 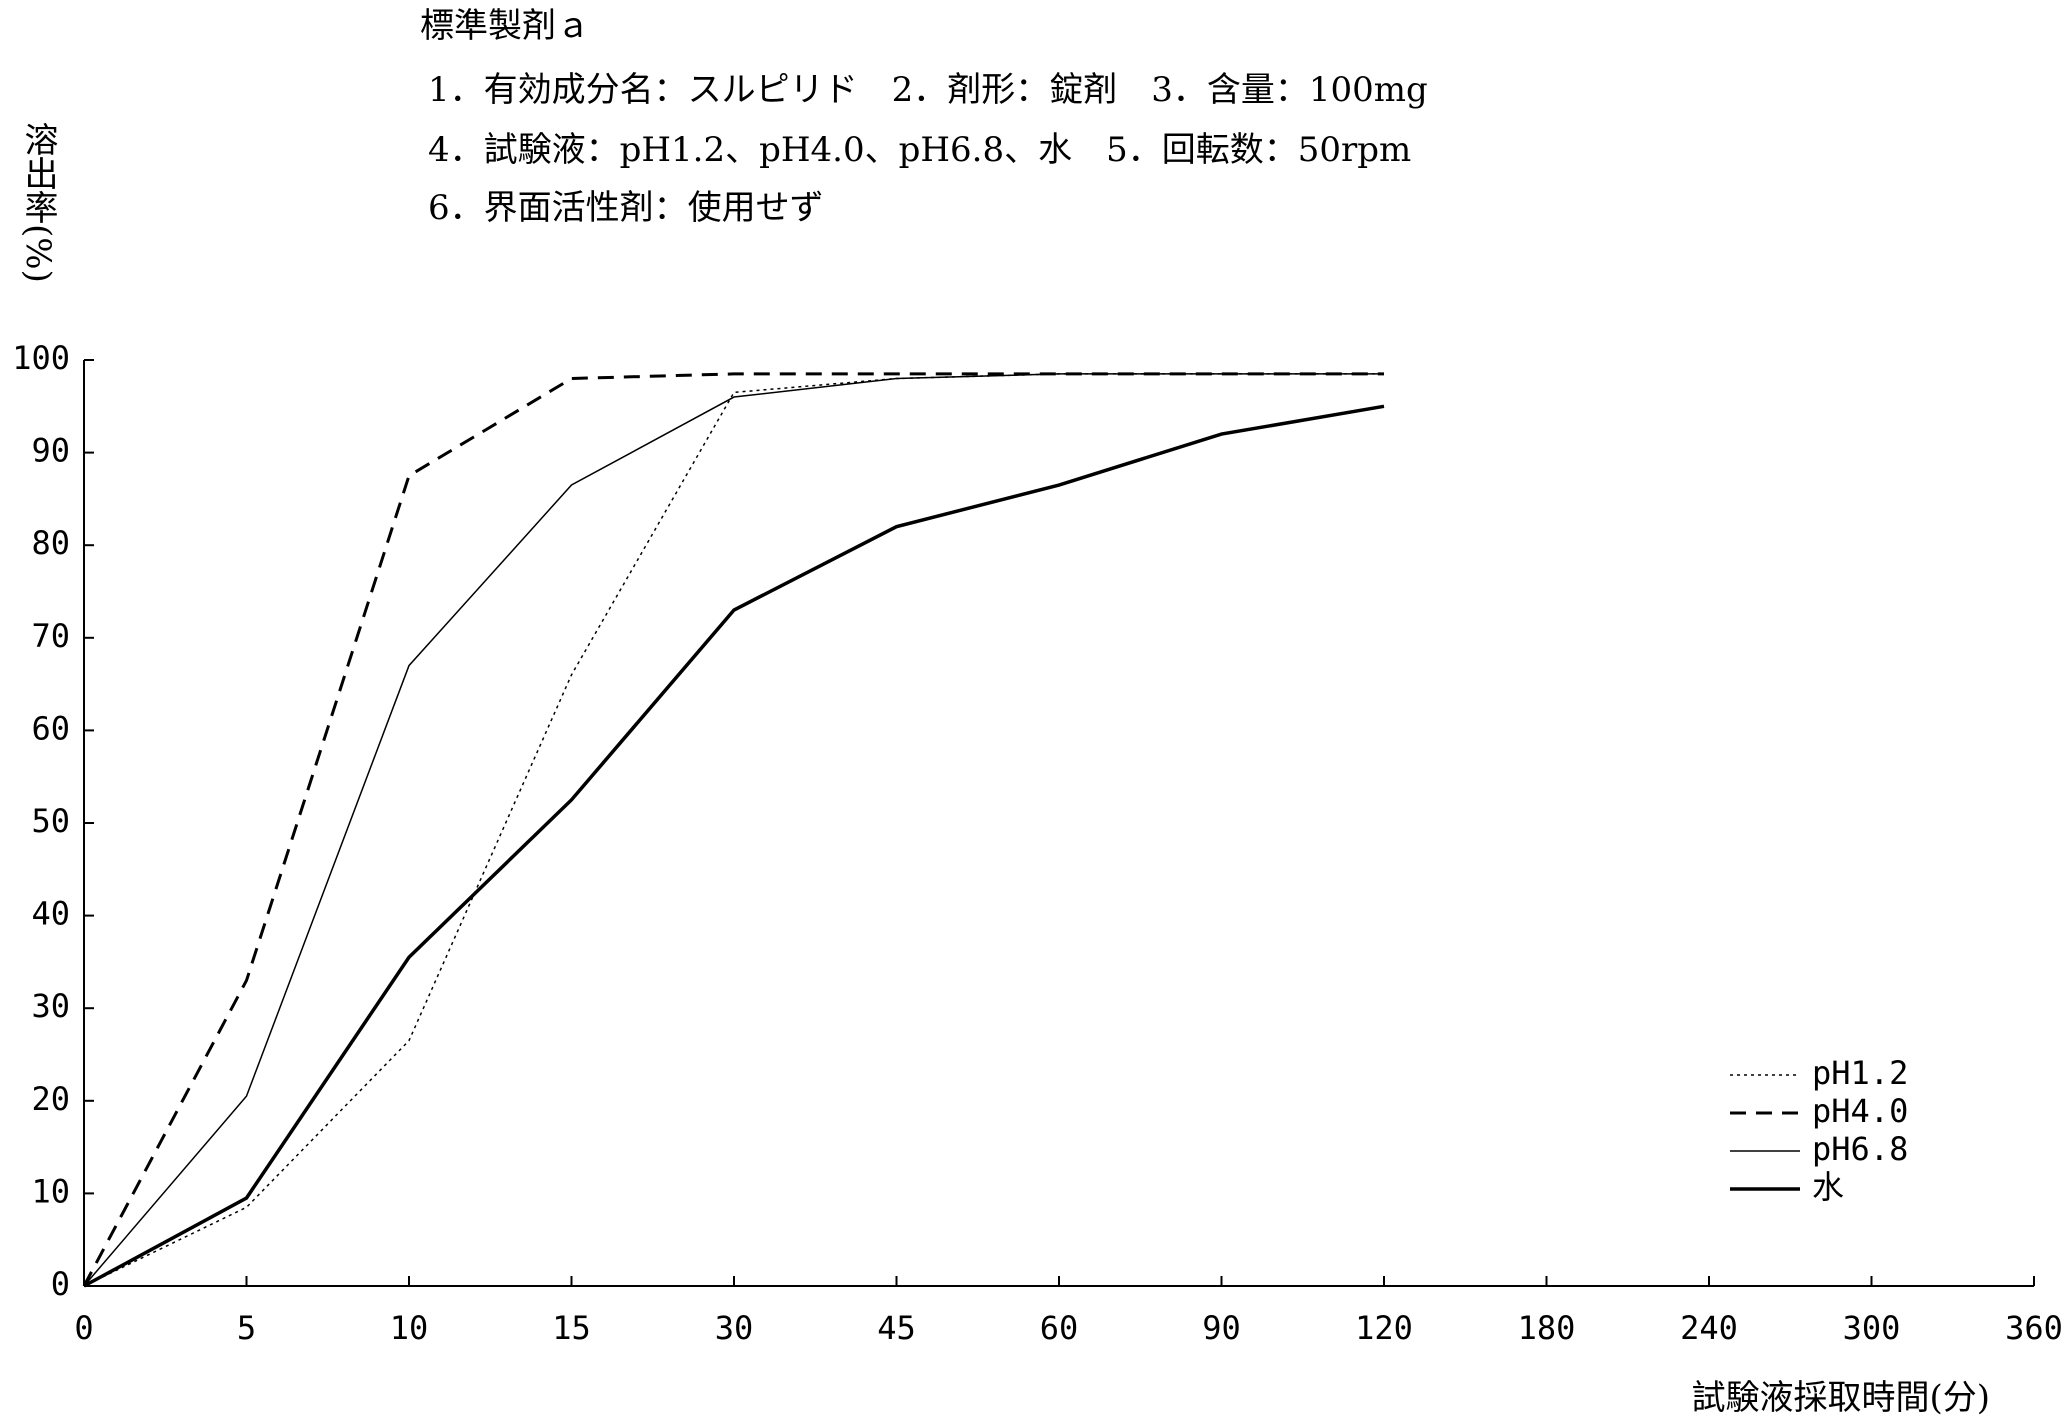 I want to click on chart-subtitle: 1．有効成分名：スルピリド 2．剤形：錠剤 3．含量：100mg, so click(x=928, y=90).